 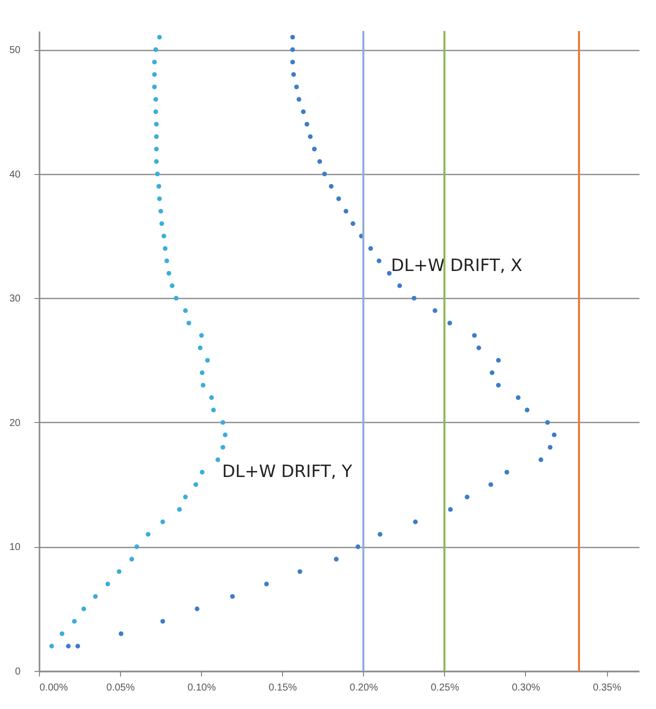 What do you see at coordinates (457, 266) in the screenshot?
I see `series-label: DL+W DRIFT, X` at bounding box center [457, 266].